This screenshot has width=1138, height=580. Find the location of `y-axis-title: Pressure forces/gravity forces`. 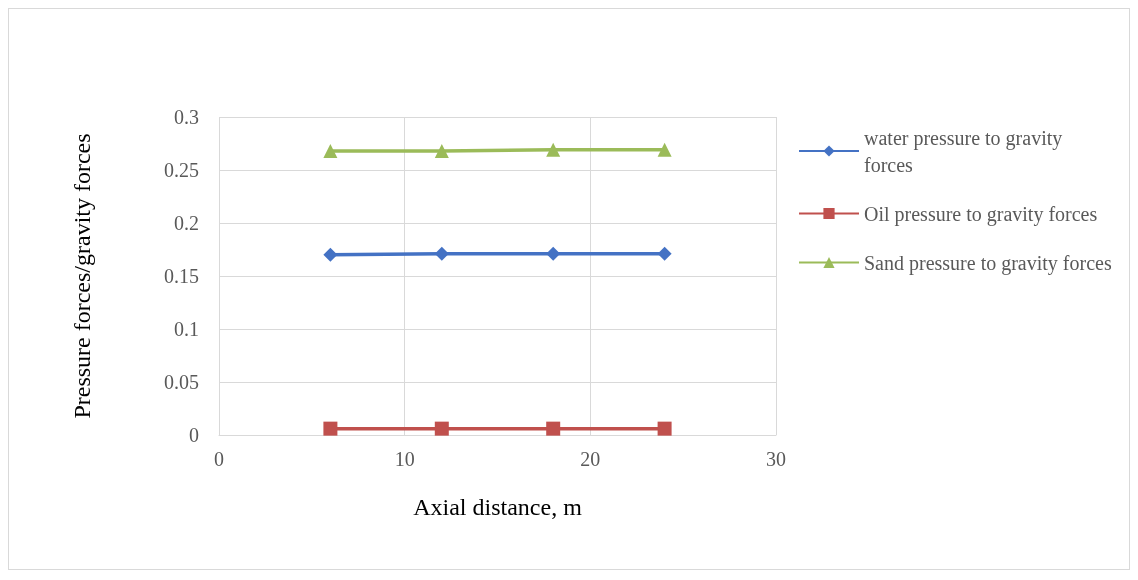

y-axis-title: Pressure forces/gravity forces is located at coordinates (82, 276).